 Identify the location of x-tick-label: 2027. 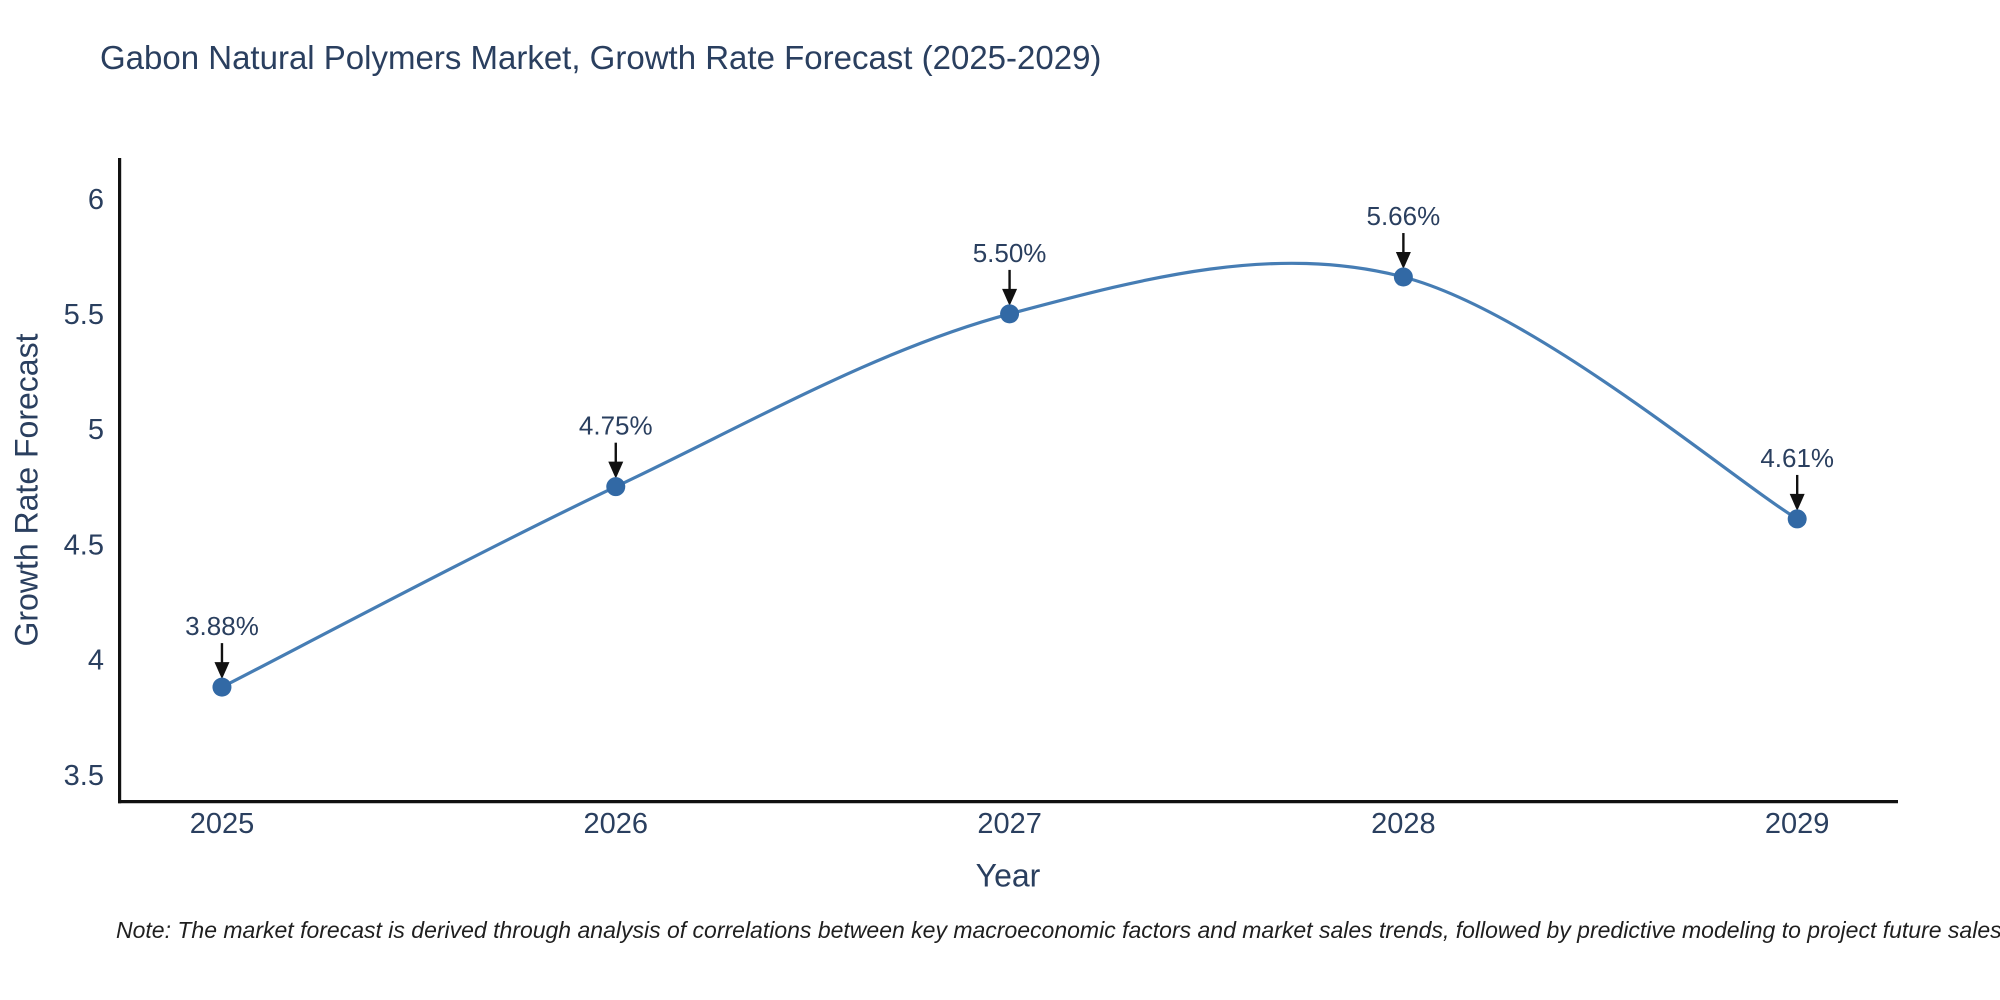
(1009, 824).